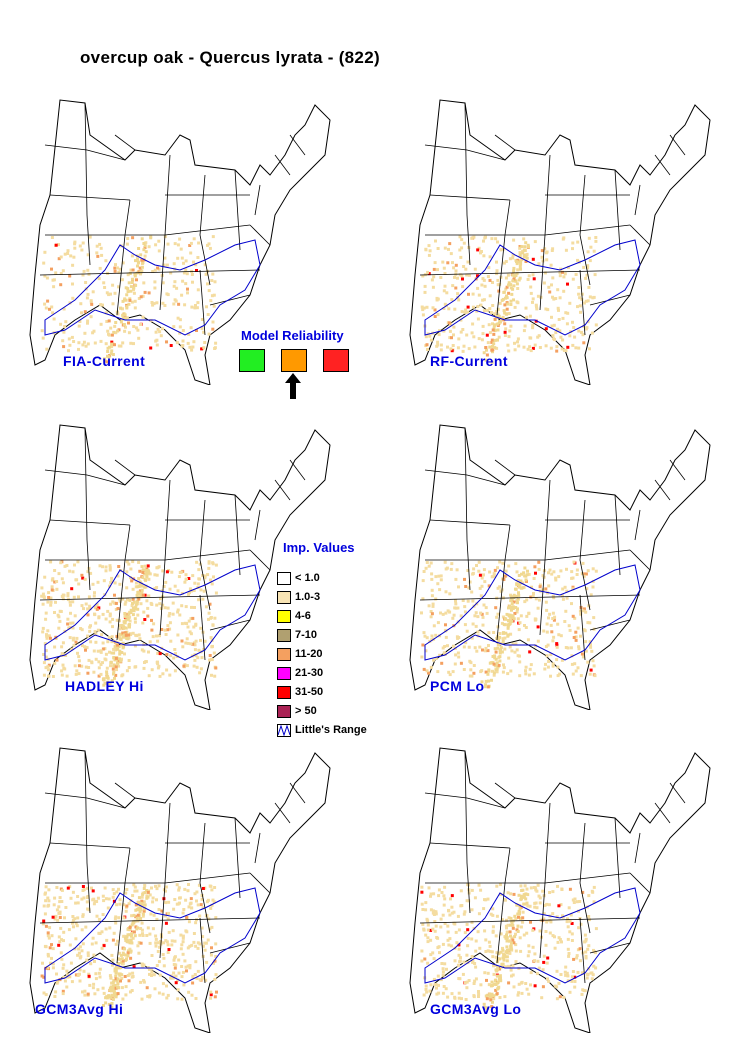 This screenshot has height=1057, width=732. I want to click on arrow-up-icon, so click(293, 386).